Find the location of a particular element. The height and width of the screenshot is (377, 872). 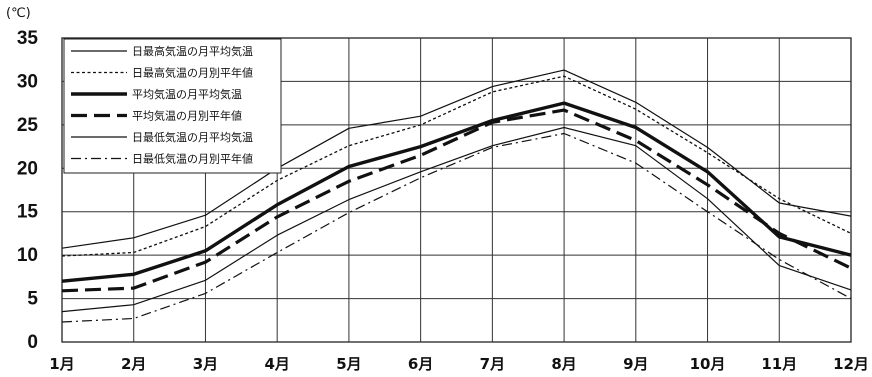

x-tick-label: 8月 is located at coordinates (563, 364).